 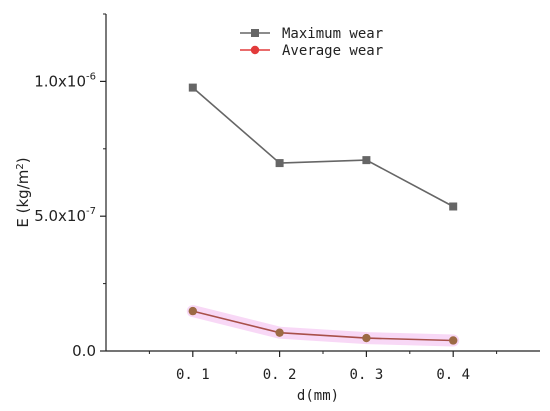 What do you see at coordinates (318, 396) in the screenshot?
I see `x-axis-title: d(mm)` at bounding box center [318, 396].